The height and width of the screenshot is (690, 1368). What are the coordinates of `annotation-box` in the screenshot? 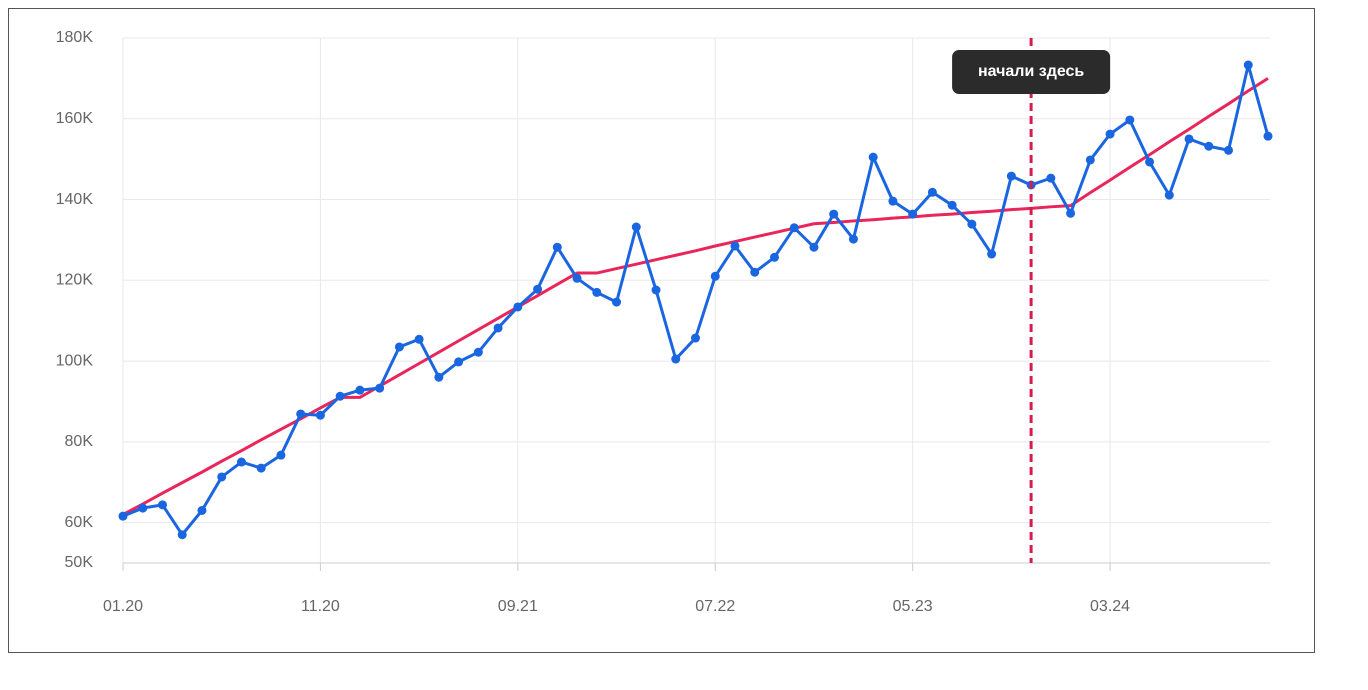 It's located at (1031, 72).